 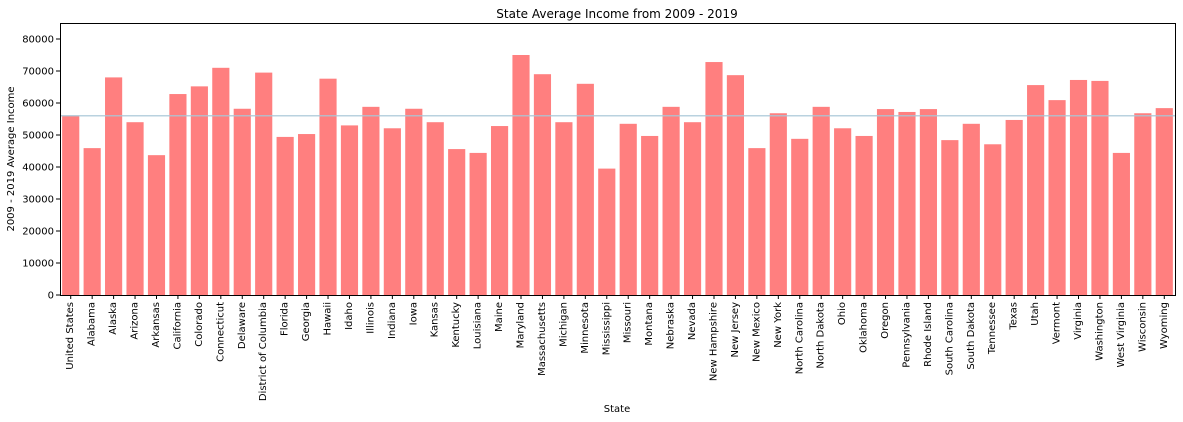 What do you see at coordinates (414, 201) in the screenshot?
I see `bar-iowa` at bounding box center [414, 201].